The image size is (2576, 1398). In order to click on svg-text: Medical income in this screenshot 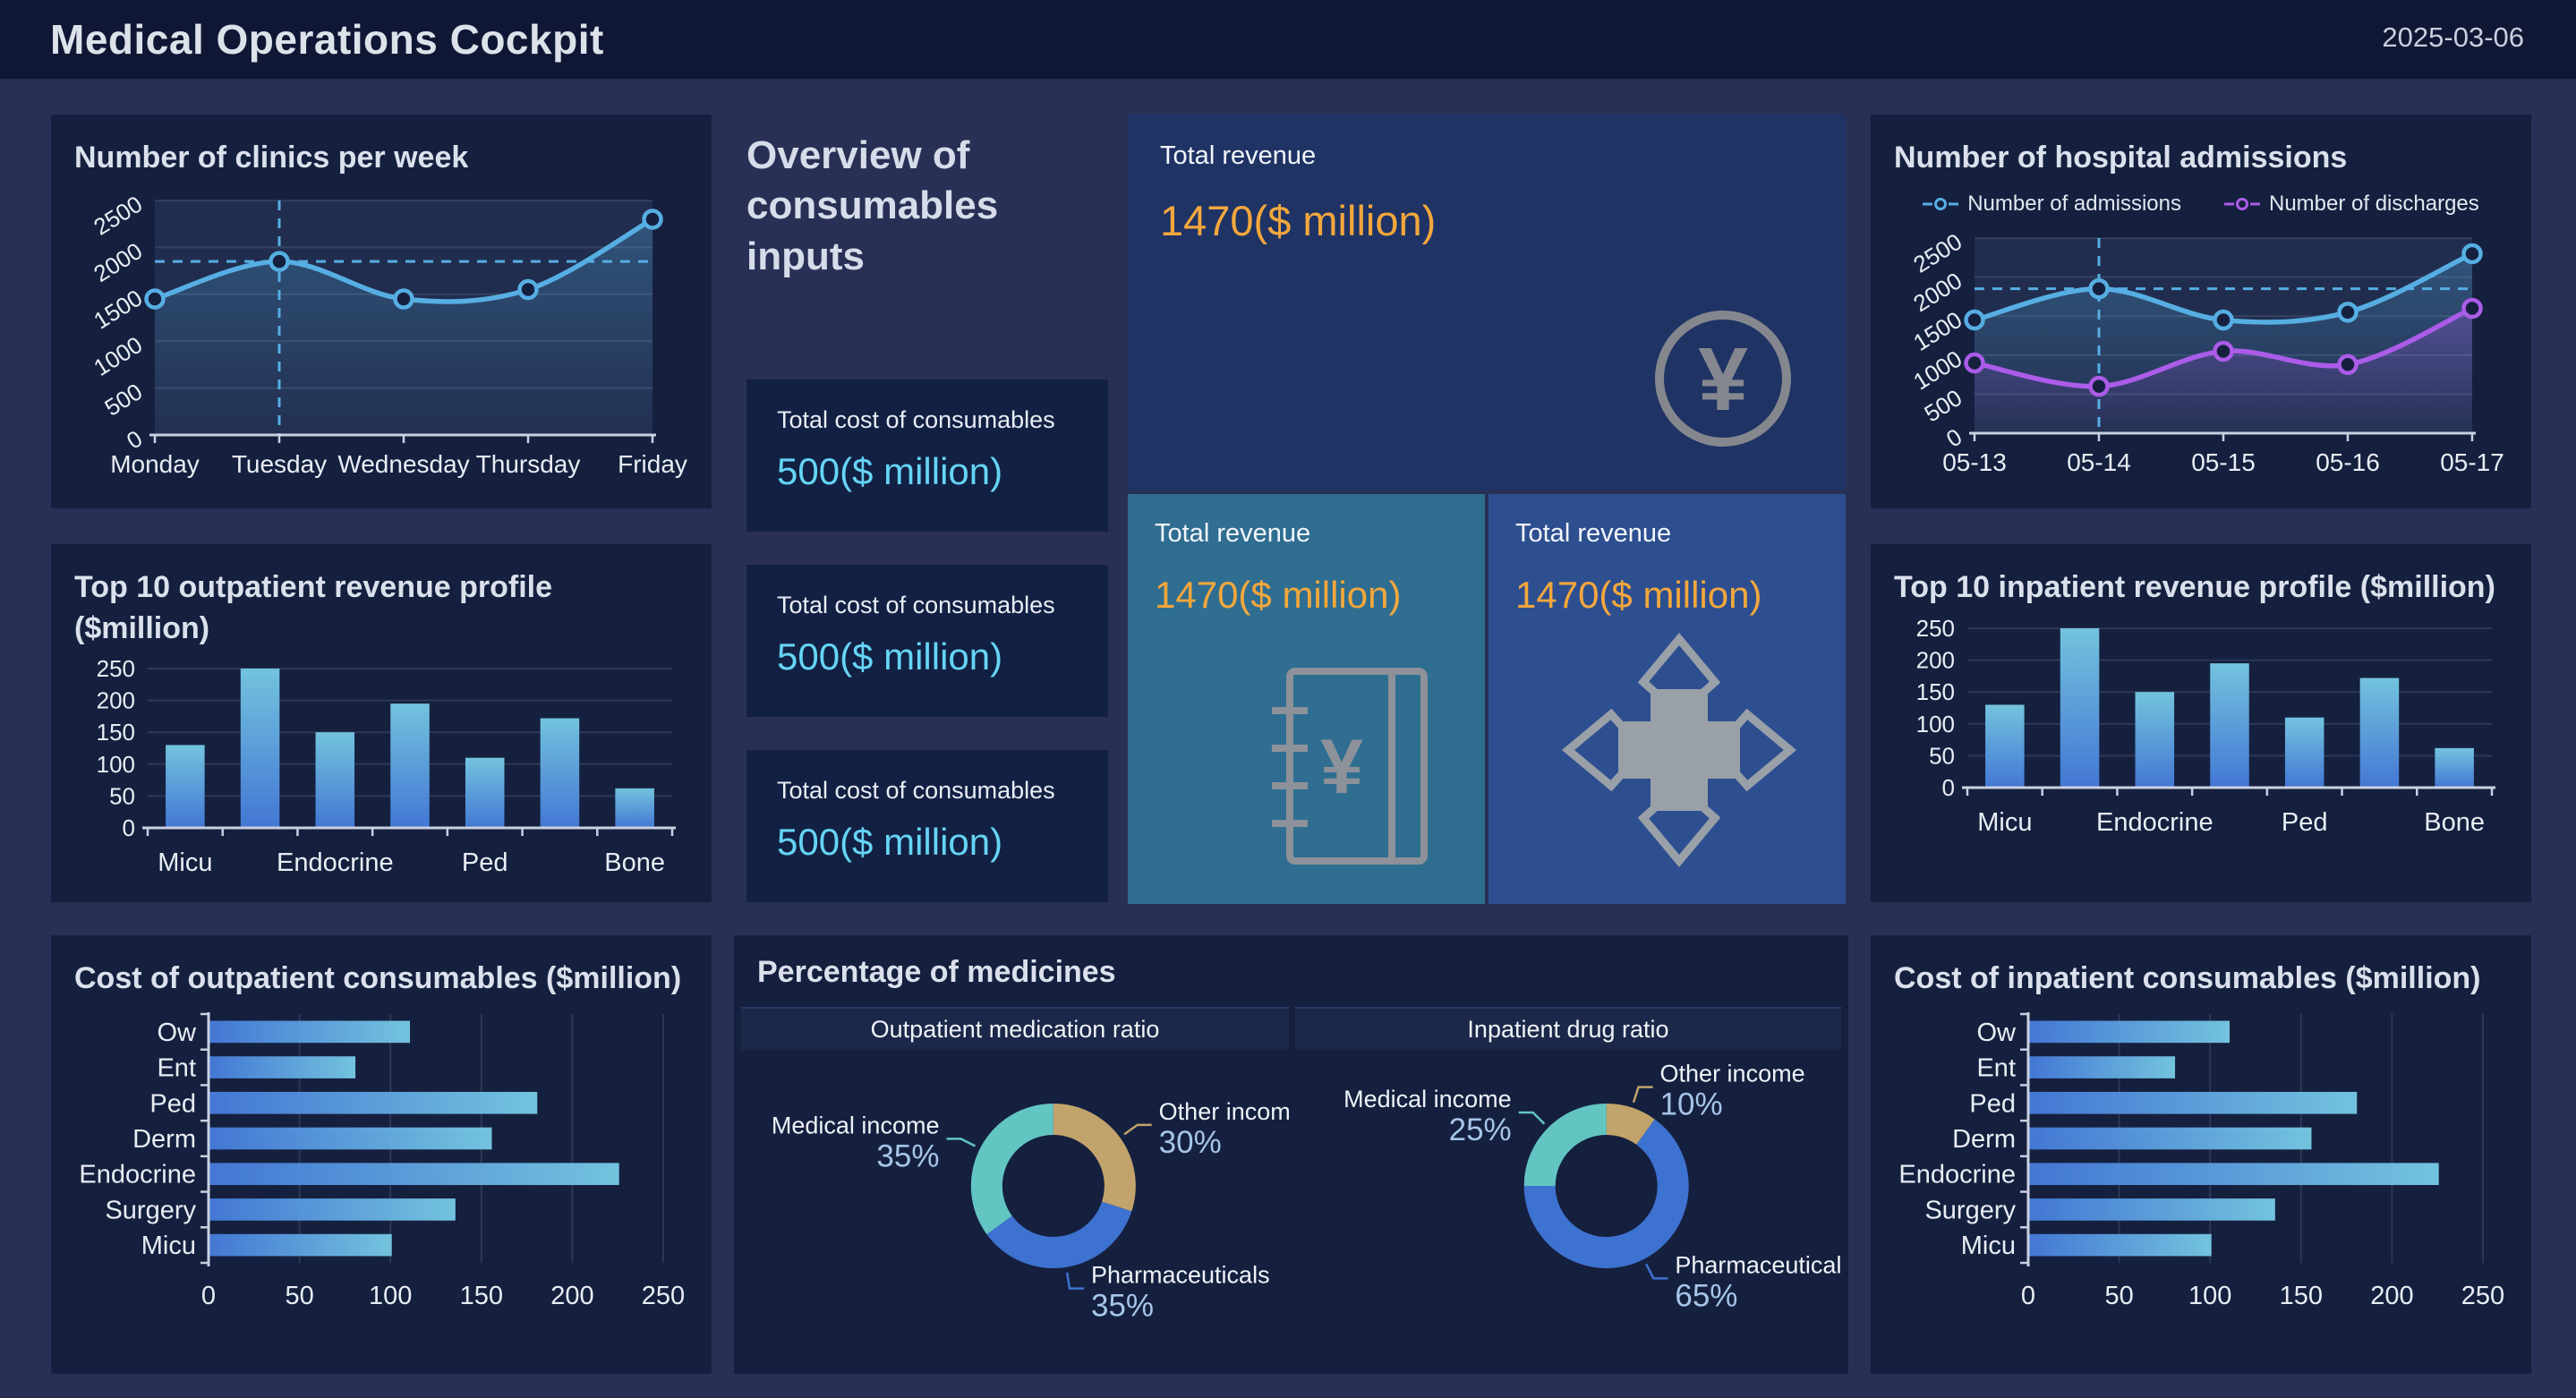, I will do `click(1427, 1099)`.